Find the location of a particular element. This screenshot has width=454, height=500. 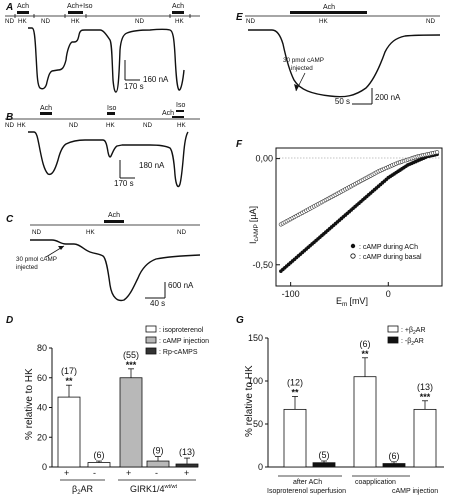

panel-g-legend-minus-sub: 2 is located at coordinates (412, 344).